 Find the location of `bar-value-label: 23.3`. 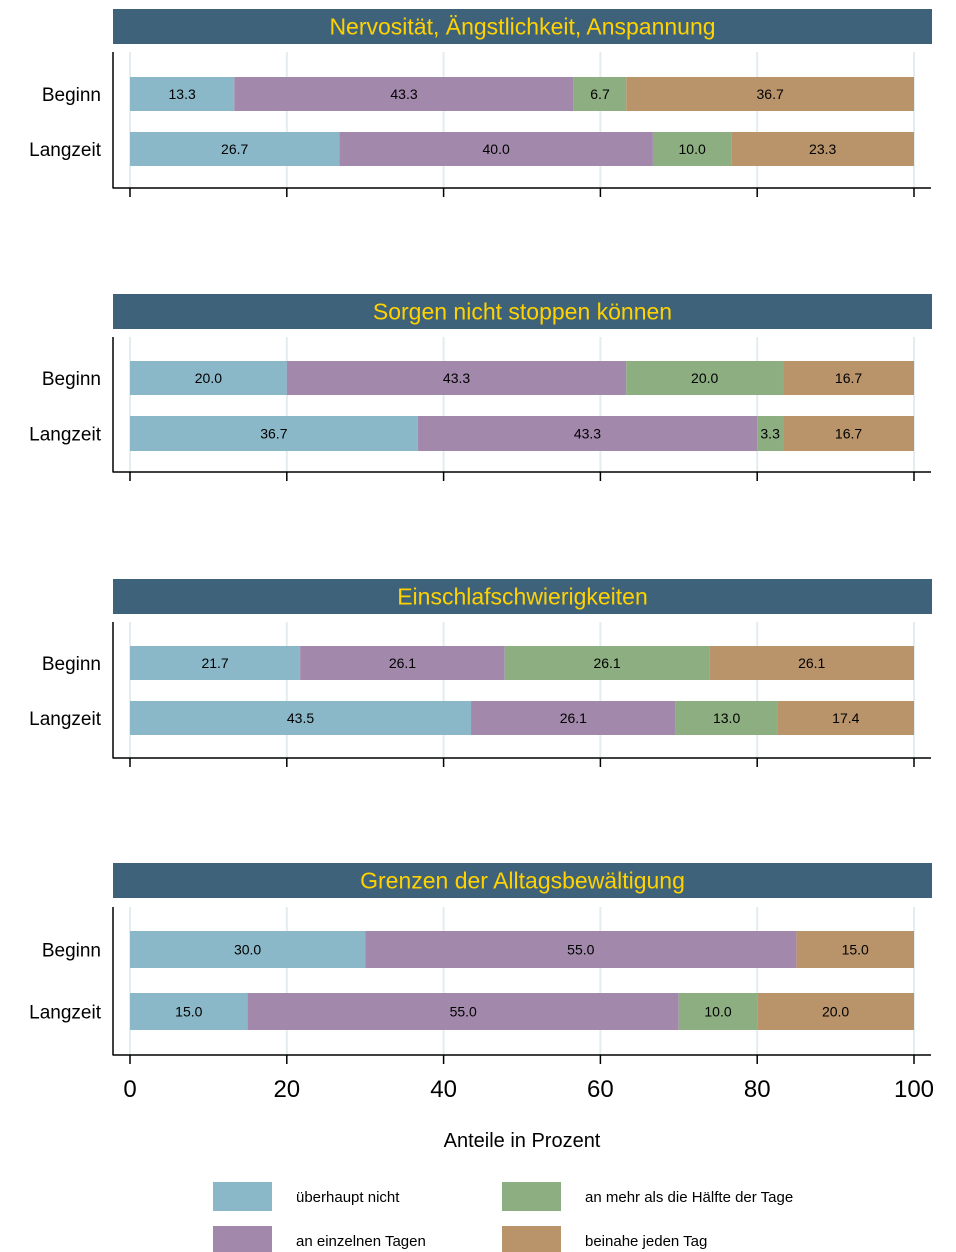

bar-value-label: 23.3 is located at coordinates (822, 149).